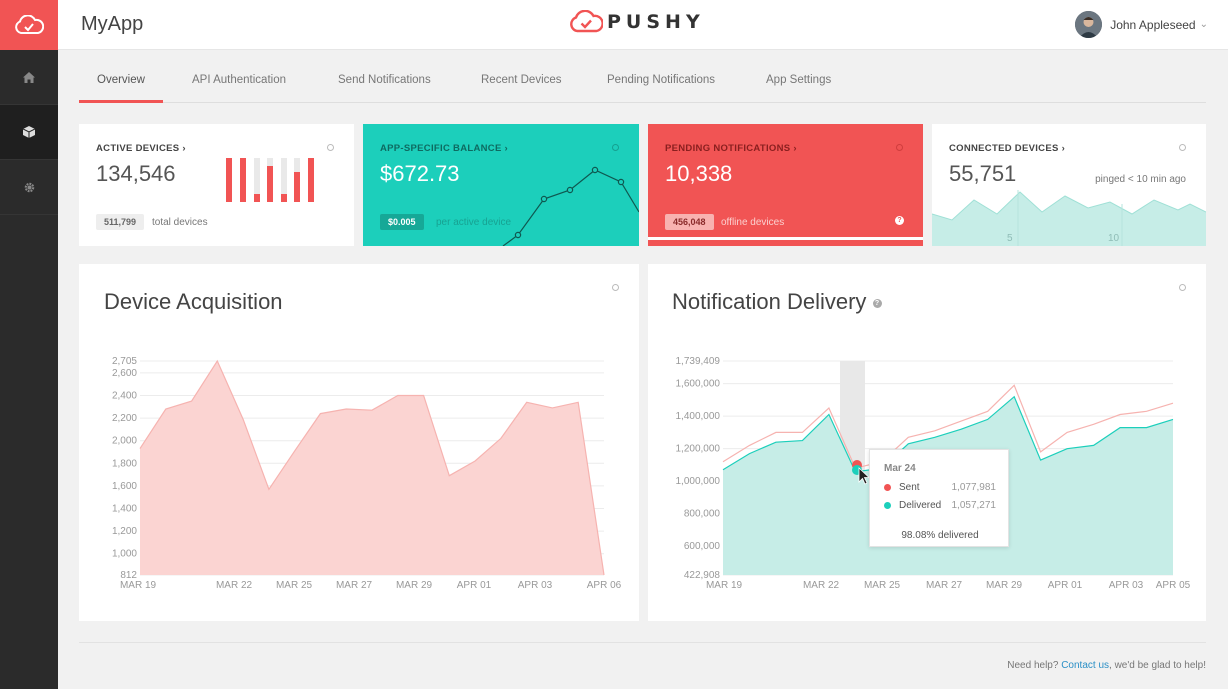 This screenshot has width=1228, height=689. I want to click on chart-title: Notification Delivery ?, so click(777, 302).